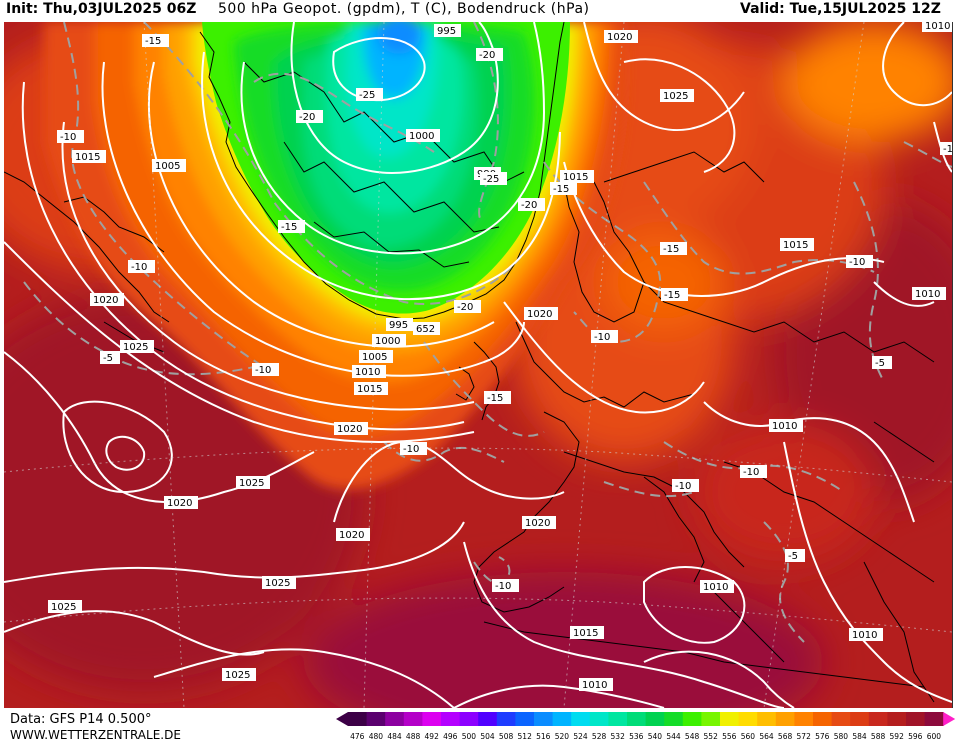  What do you see at coordinates (389, 340) in the screenshot?
I see `isobar-label: 1000` at bounding box center [389, 340].